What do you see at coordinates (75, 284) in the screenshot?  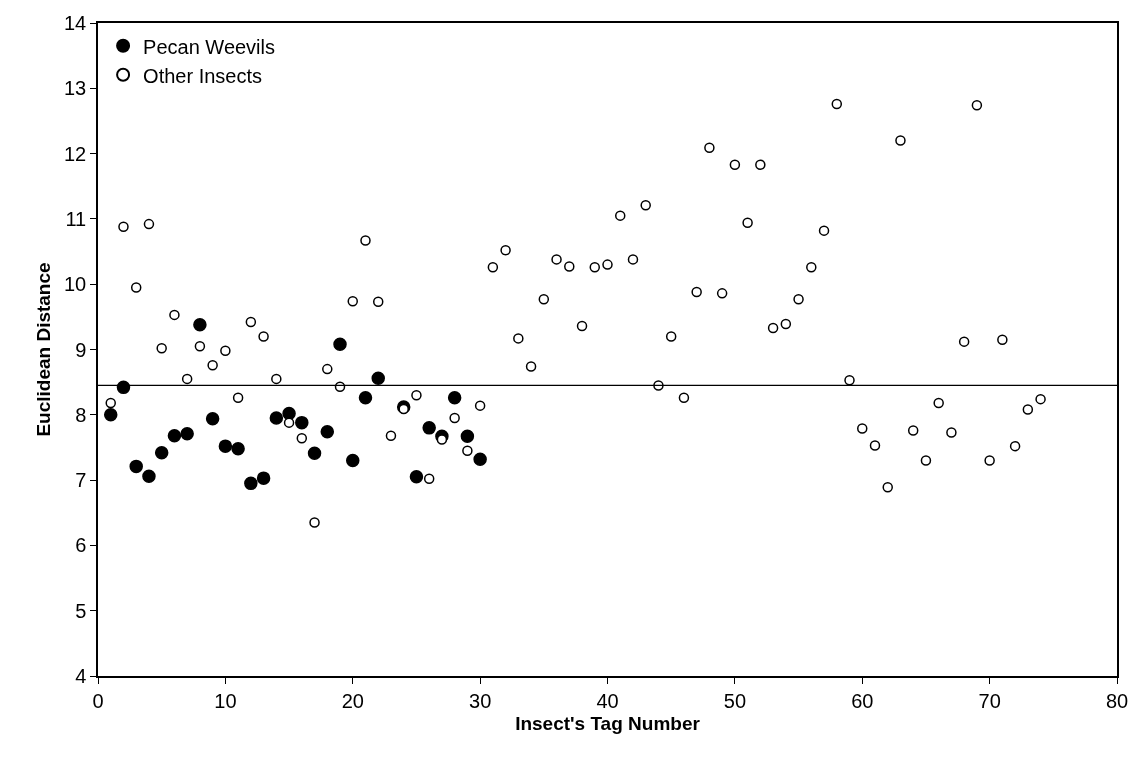 I see `y-tick-label: 10` at bounding box center [75, 284].